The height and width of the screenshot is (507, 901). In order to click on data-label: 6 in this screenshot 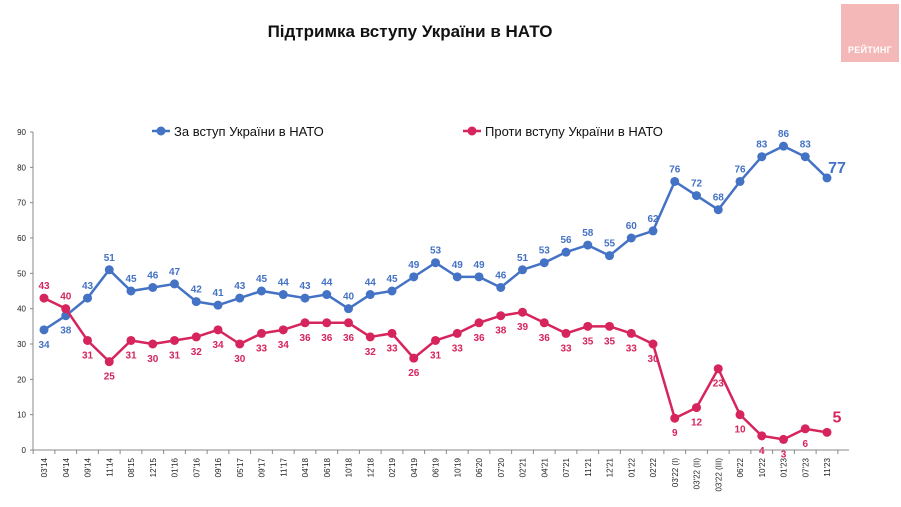, I will do `click(805, 444)`.